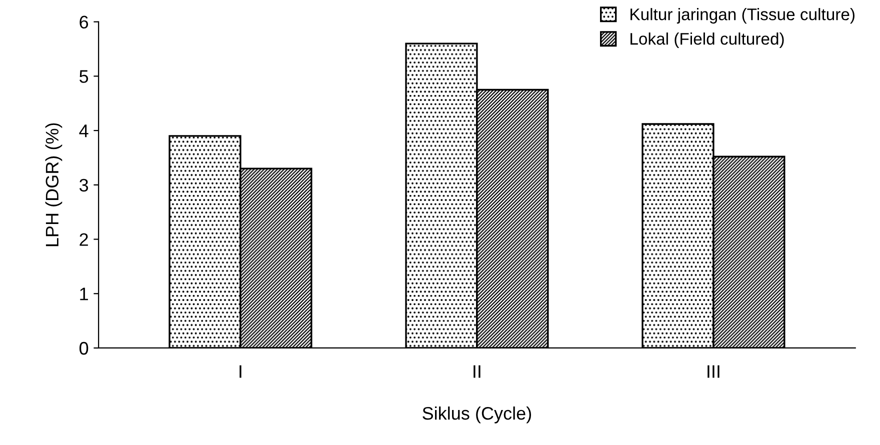 The width and height of the screenshot is (880, 445). Describe the element at coordinates (477, 371) in the screenshot. I see `x-tick-label: II` at that location.